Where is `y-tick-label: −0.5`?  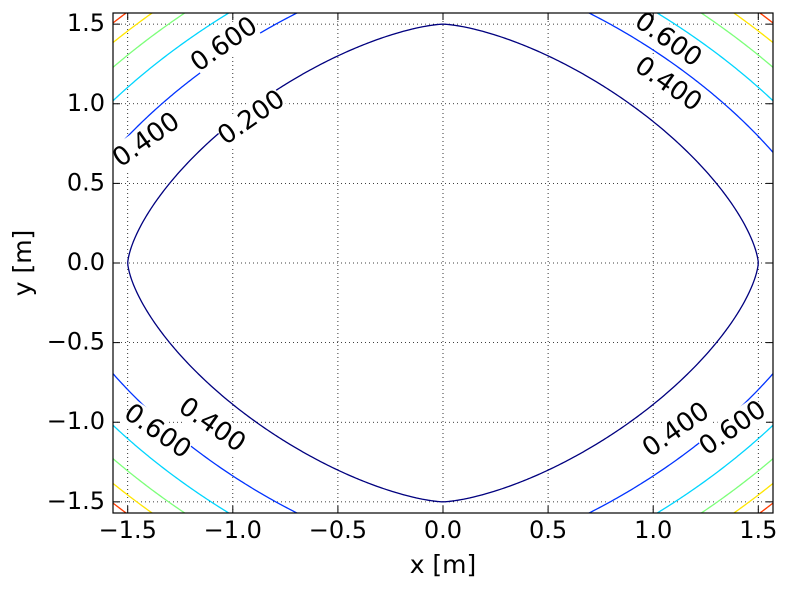
y-tick-label: −0.5 is located at coordinates (76, 342).